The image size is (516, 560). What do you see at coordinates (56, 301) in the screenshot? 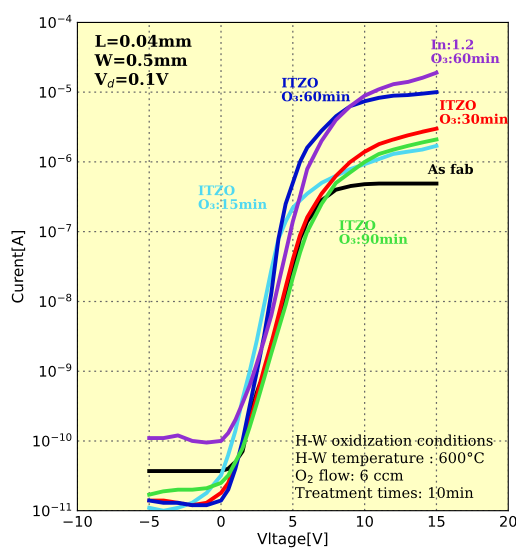
I see `y-tick-label: 10$^{−8}$` at bounding box center [56, 301].